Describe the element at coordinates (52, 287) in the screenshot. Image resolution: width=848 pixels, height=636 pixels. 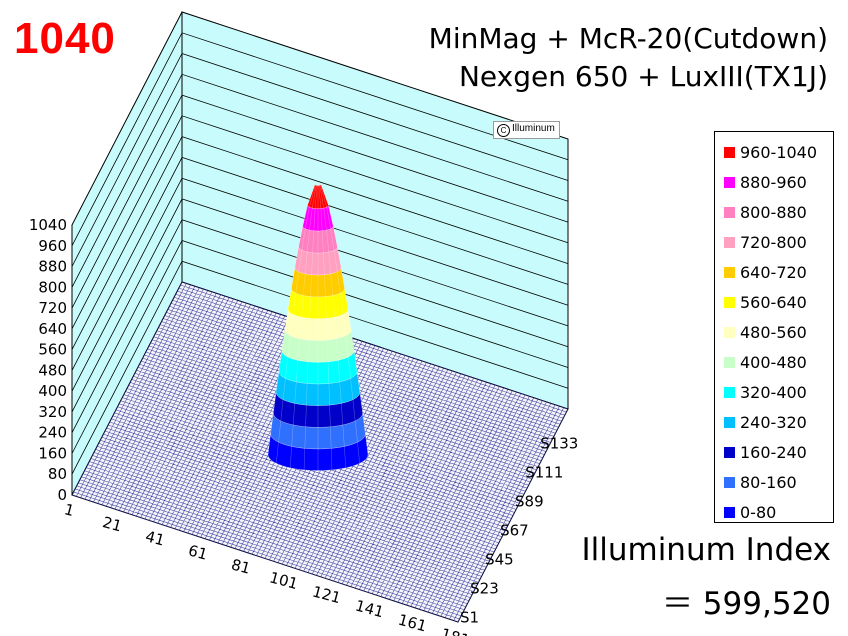
I see `z-tick-label: 800` at that location.